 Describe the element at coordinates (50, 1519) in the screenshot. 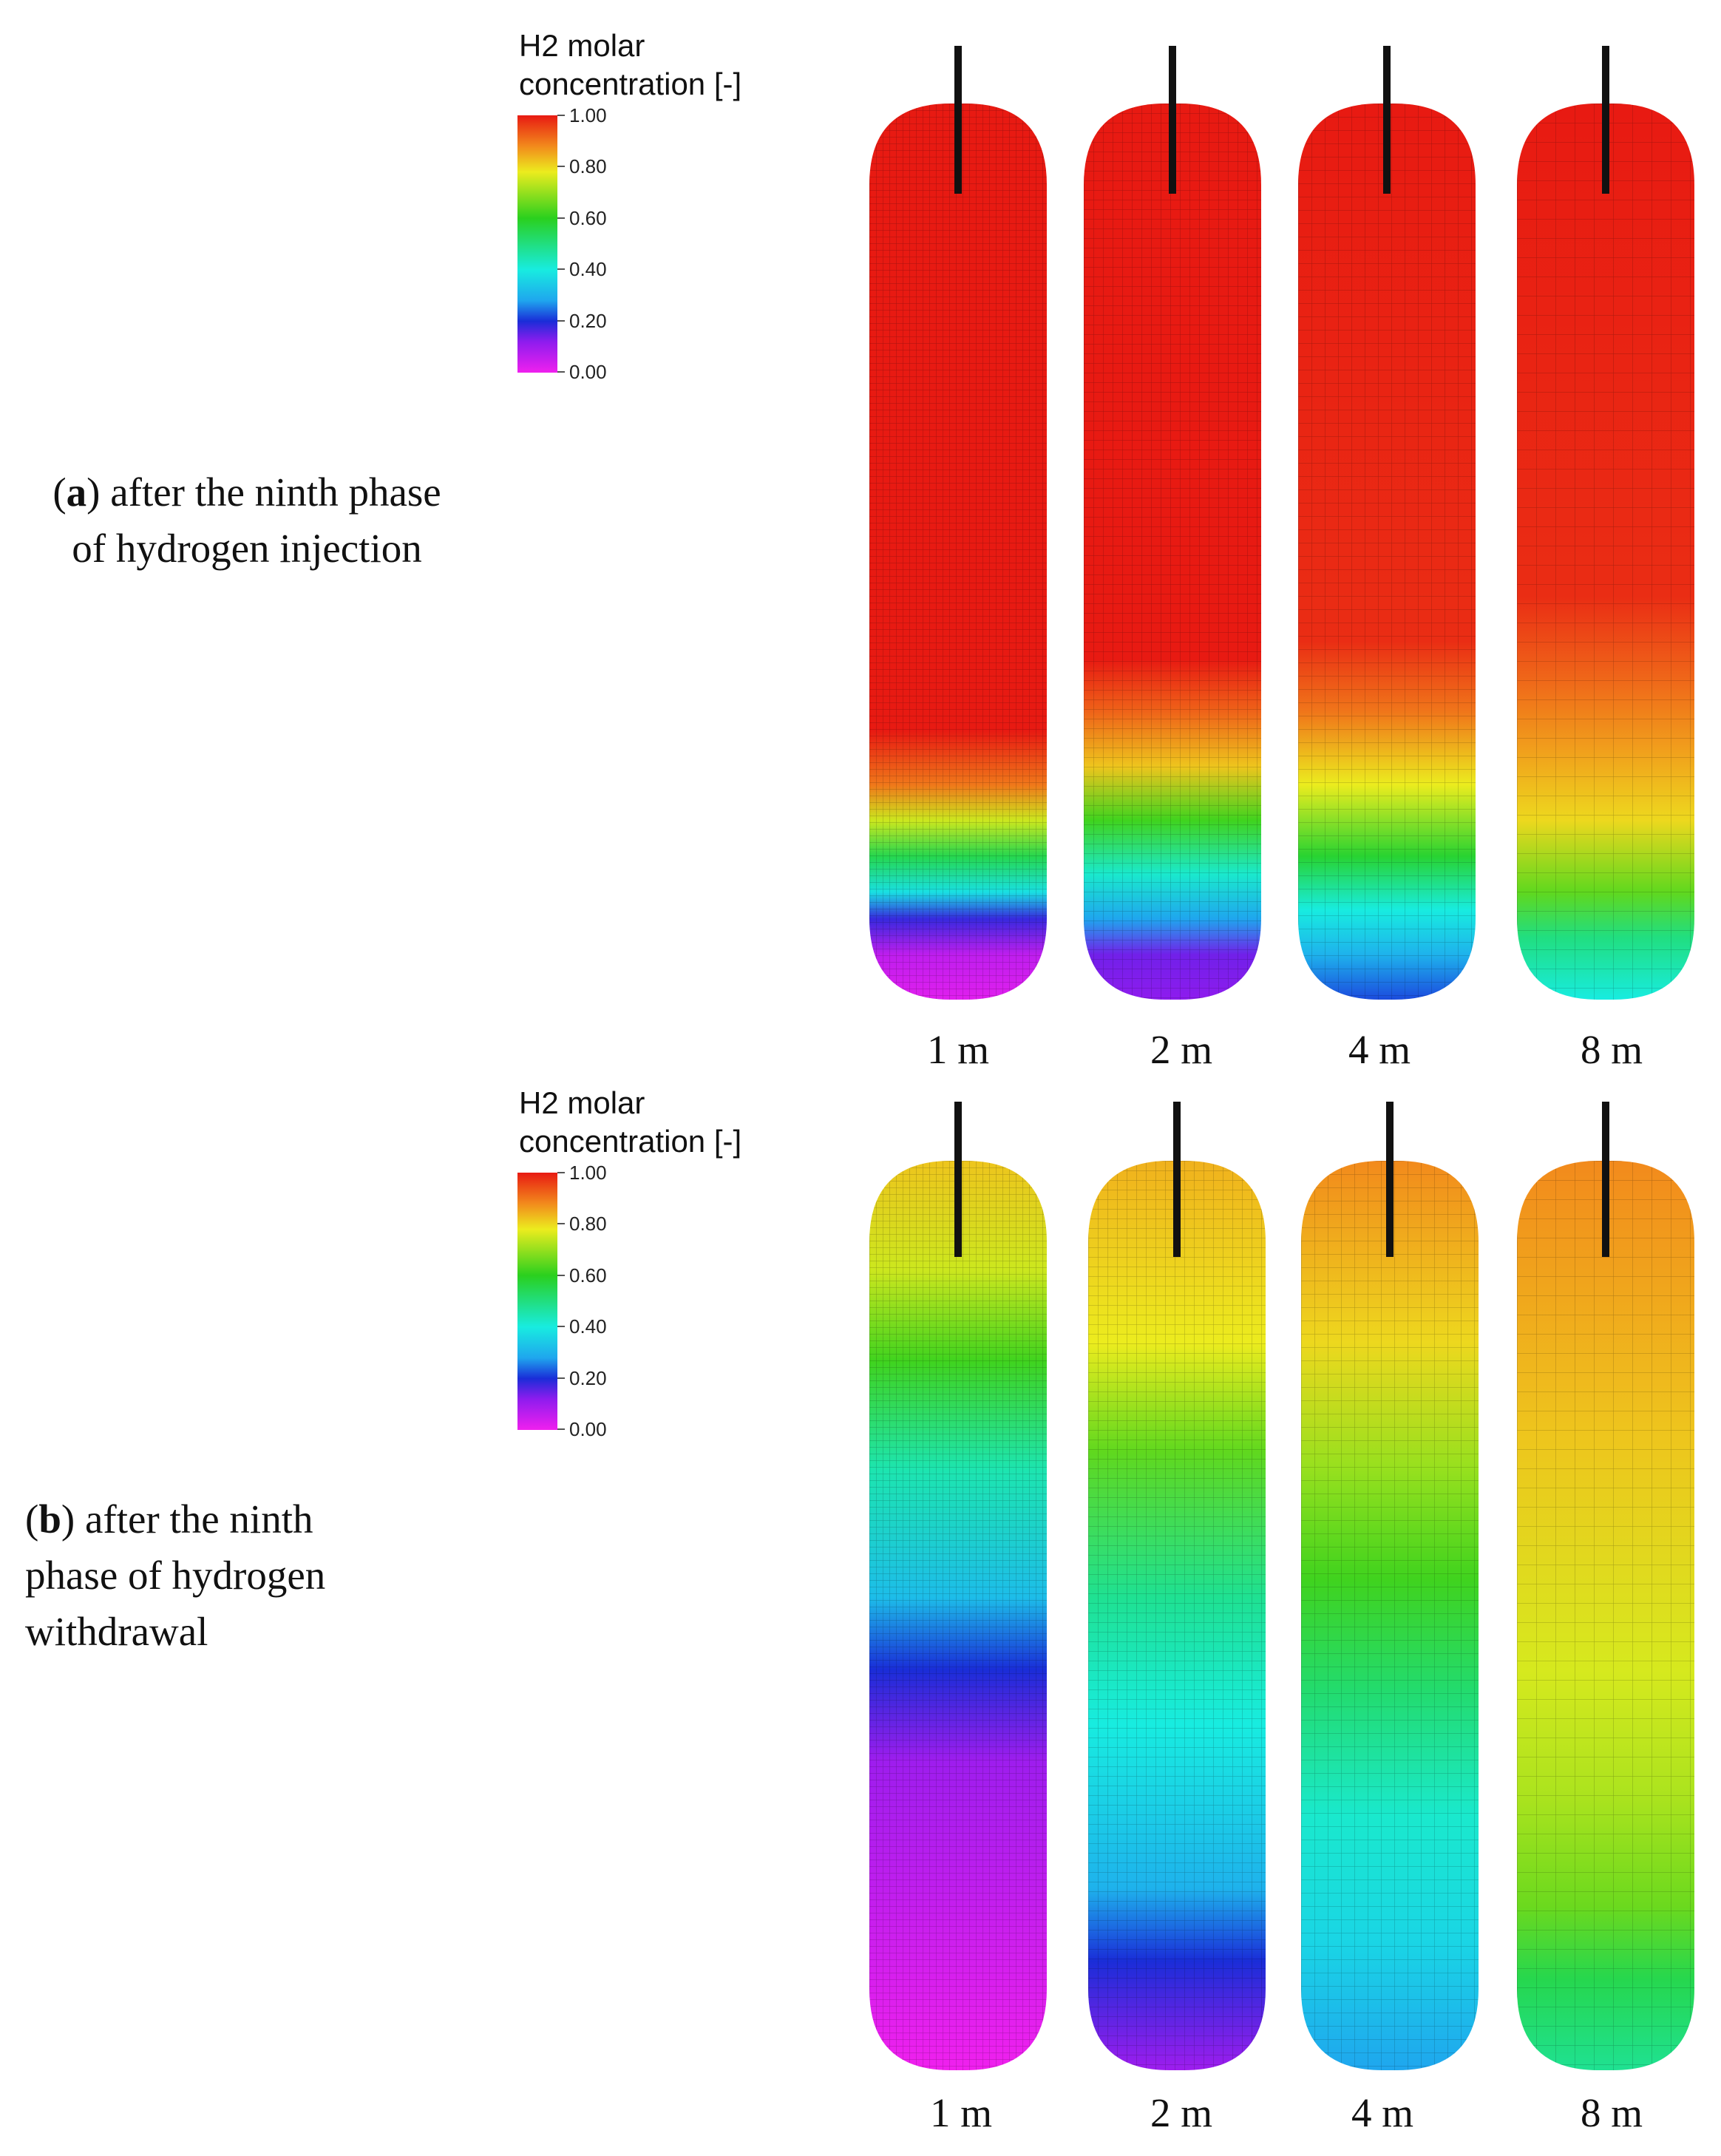

I see `panel-letter: b` at that location.